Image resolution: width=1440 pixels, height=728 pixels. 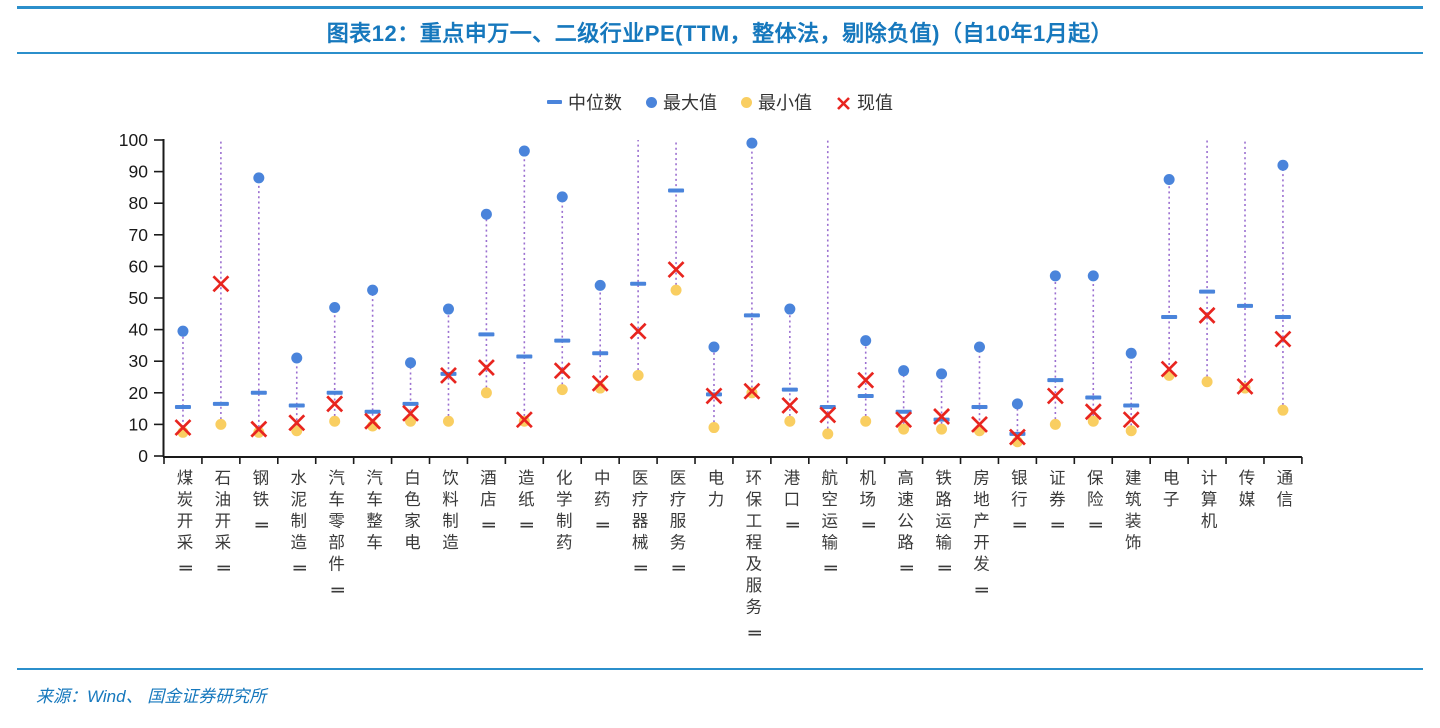 I want to click on category-label: 酒店Ⅱ, so click(x=485, y=502).